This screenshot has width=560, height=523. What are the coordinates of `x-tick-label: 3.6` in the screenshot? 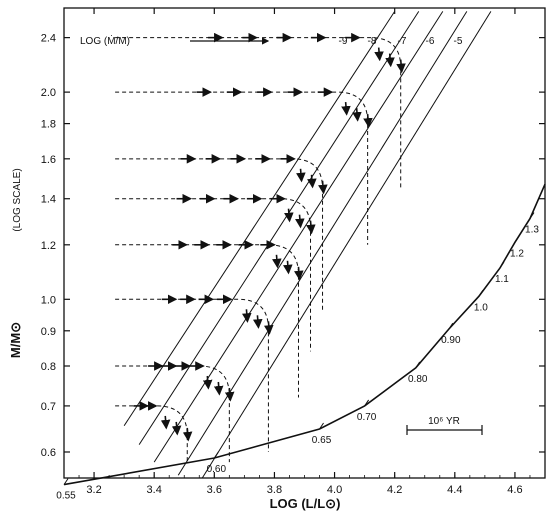 It's located at (214, 490).